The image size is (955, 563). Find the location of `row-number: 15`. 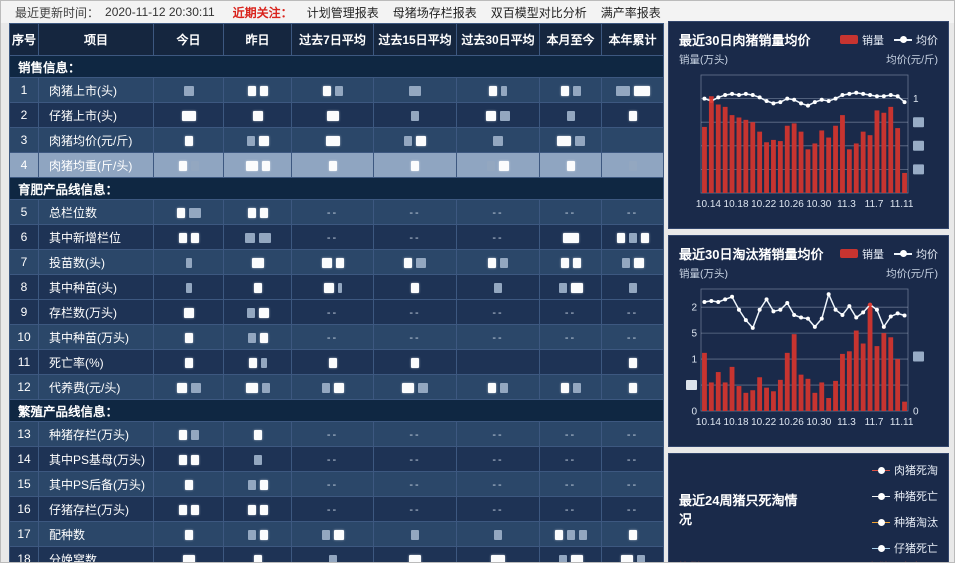

row-number: 15 is located at coordinates (24, 484).